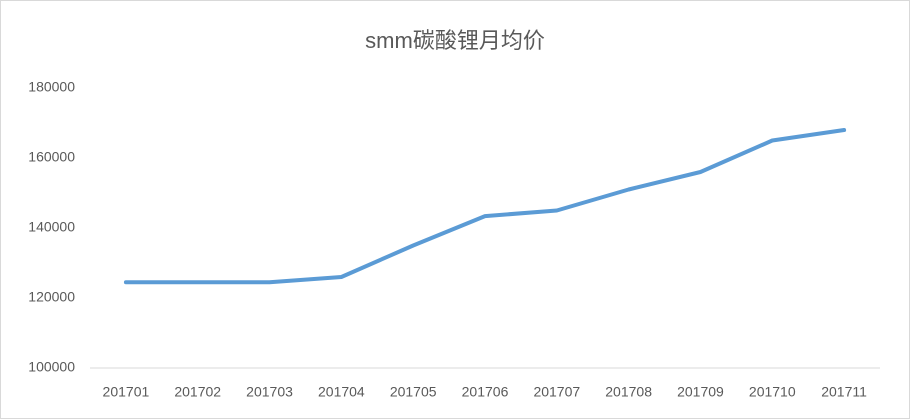 The height and width of the screenshot is (419, 910). I want to click on x-tick-label: 201702, so click(197, 392).